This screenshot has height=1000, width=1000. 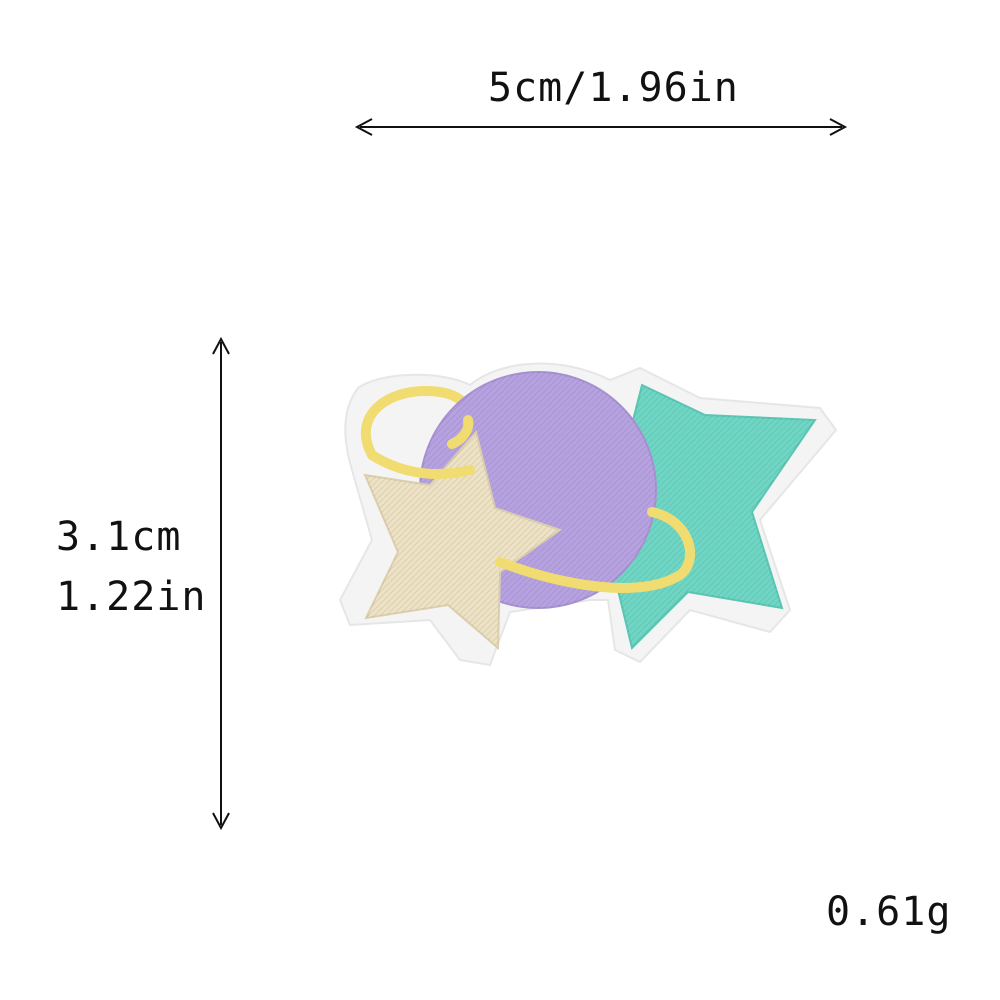 What do you see at coordinates (119, 537) in the screenshot?
I see `height-cm-label: 3.1cm` at bounding box center [119, 537].